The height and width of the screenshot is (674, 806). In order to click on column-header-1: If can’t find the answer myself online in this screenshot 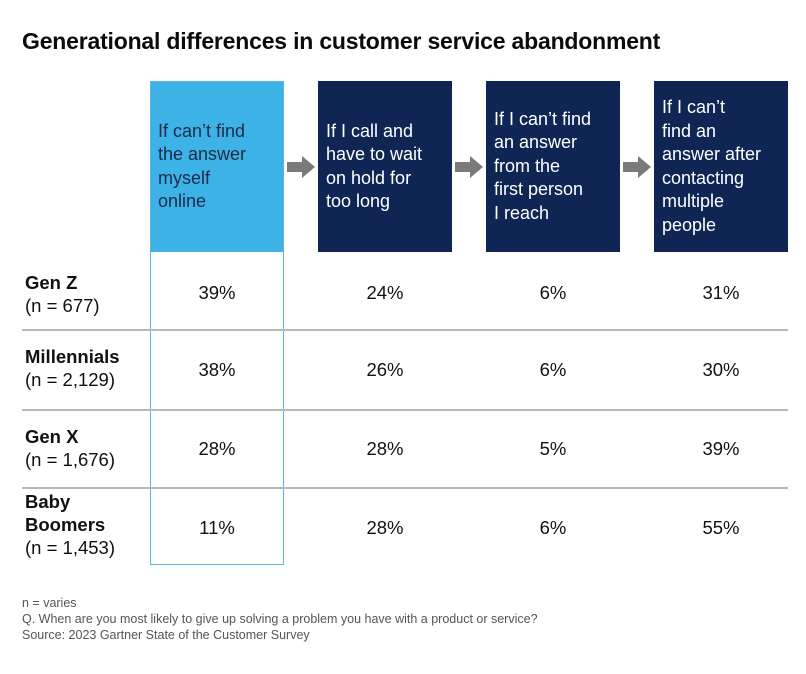, I will do `click(217, 166)`.